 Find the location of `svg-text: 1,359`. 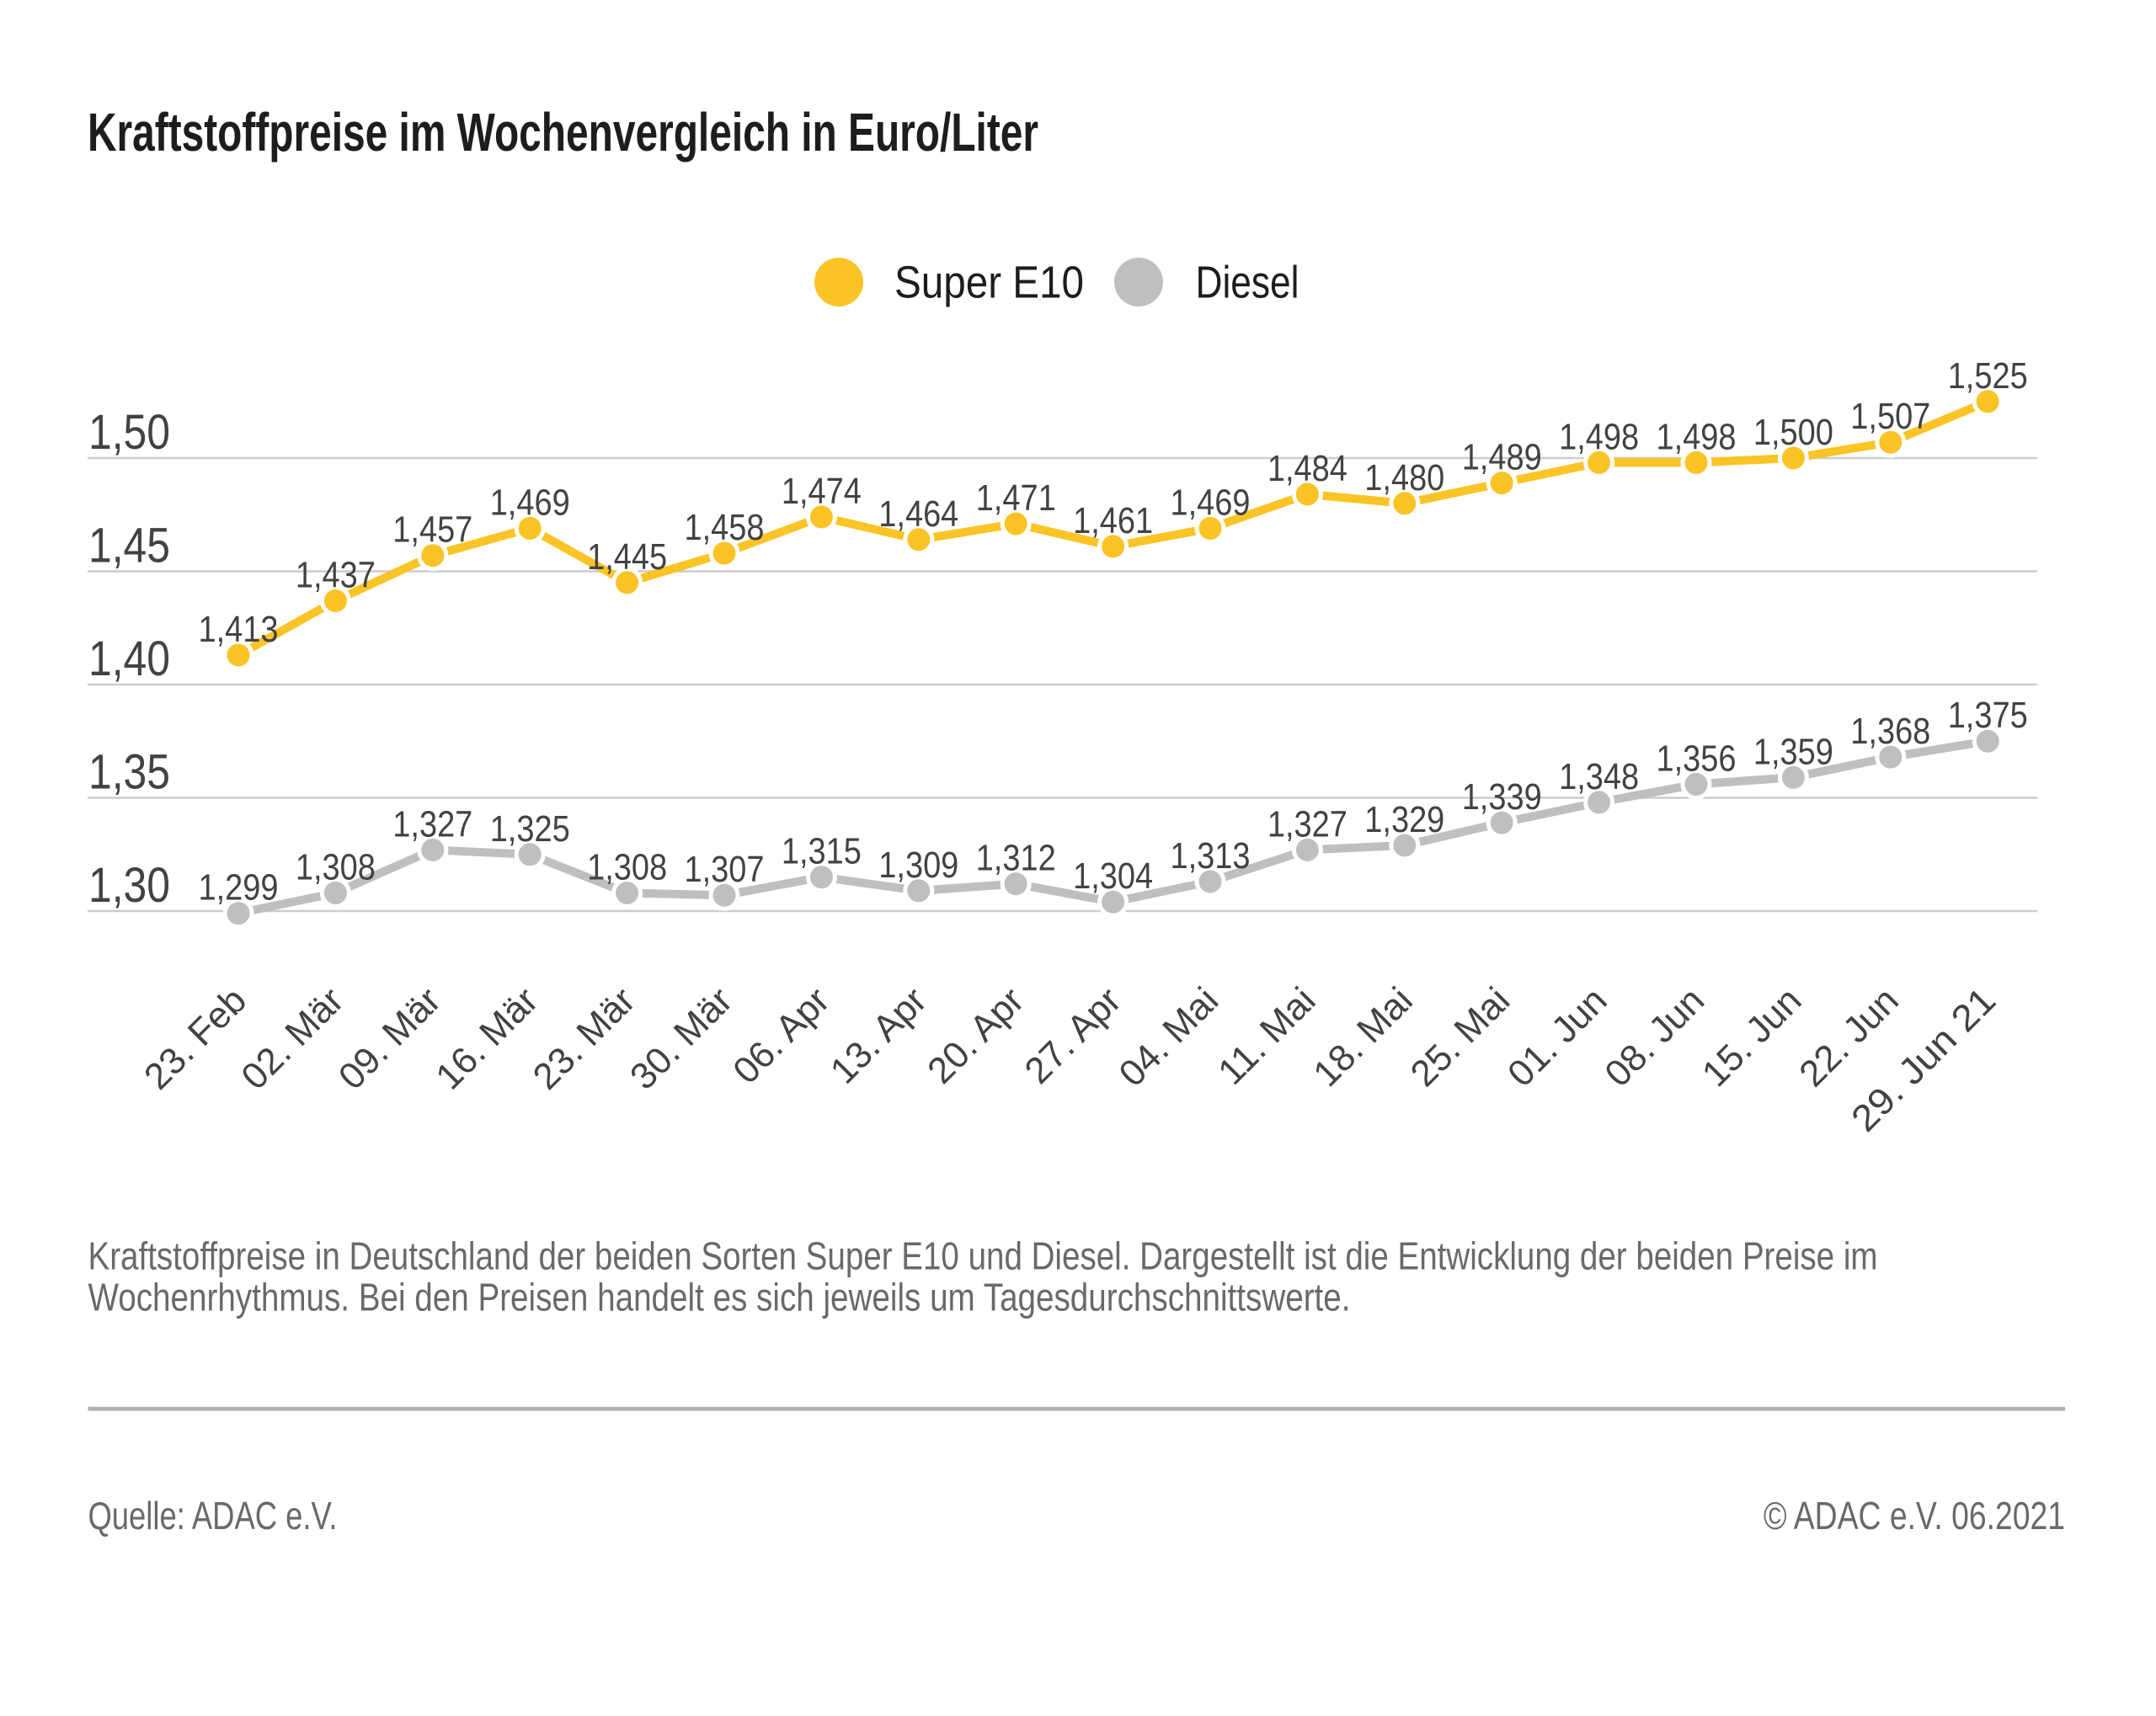

svg-text: 1,359 is located at coordinates (1793, 751).